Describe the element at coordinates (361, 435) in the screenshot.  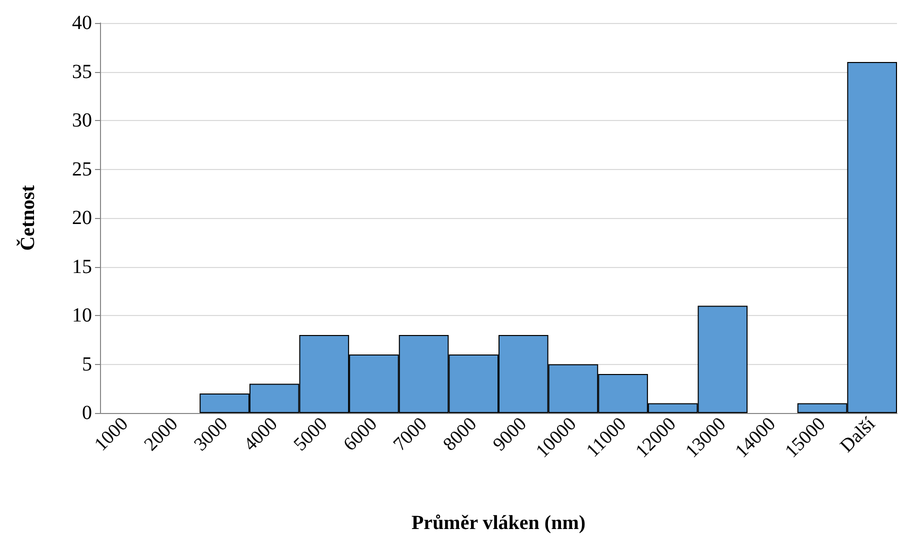
I see `x-tick-label: 6000` at that location.